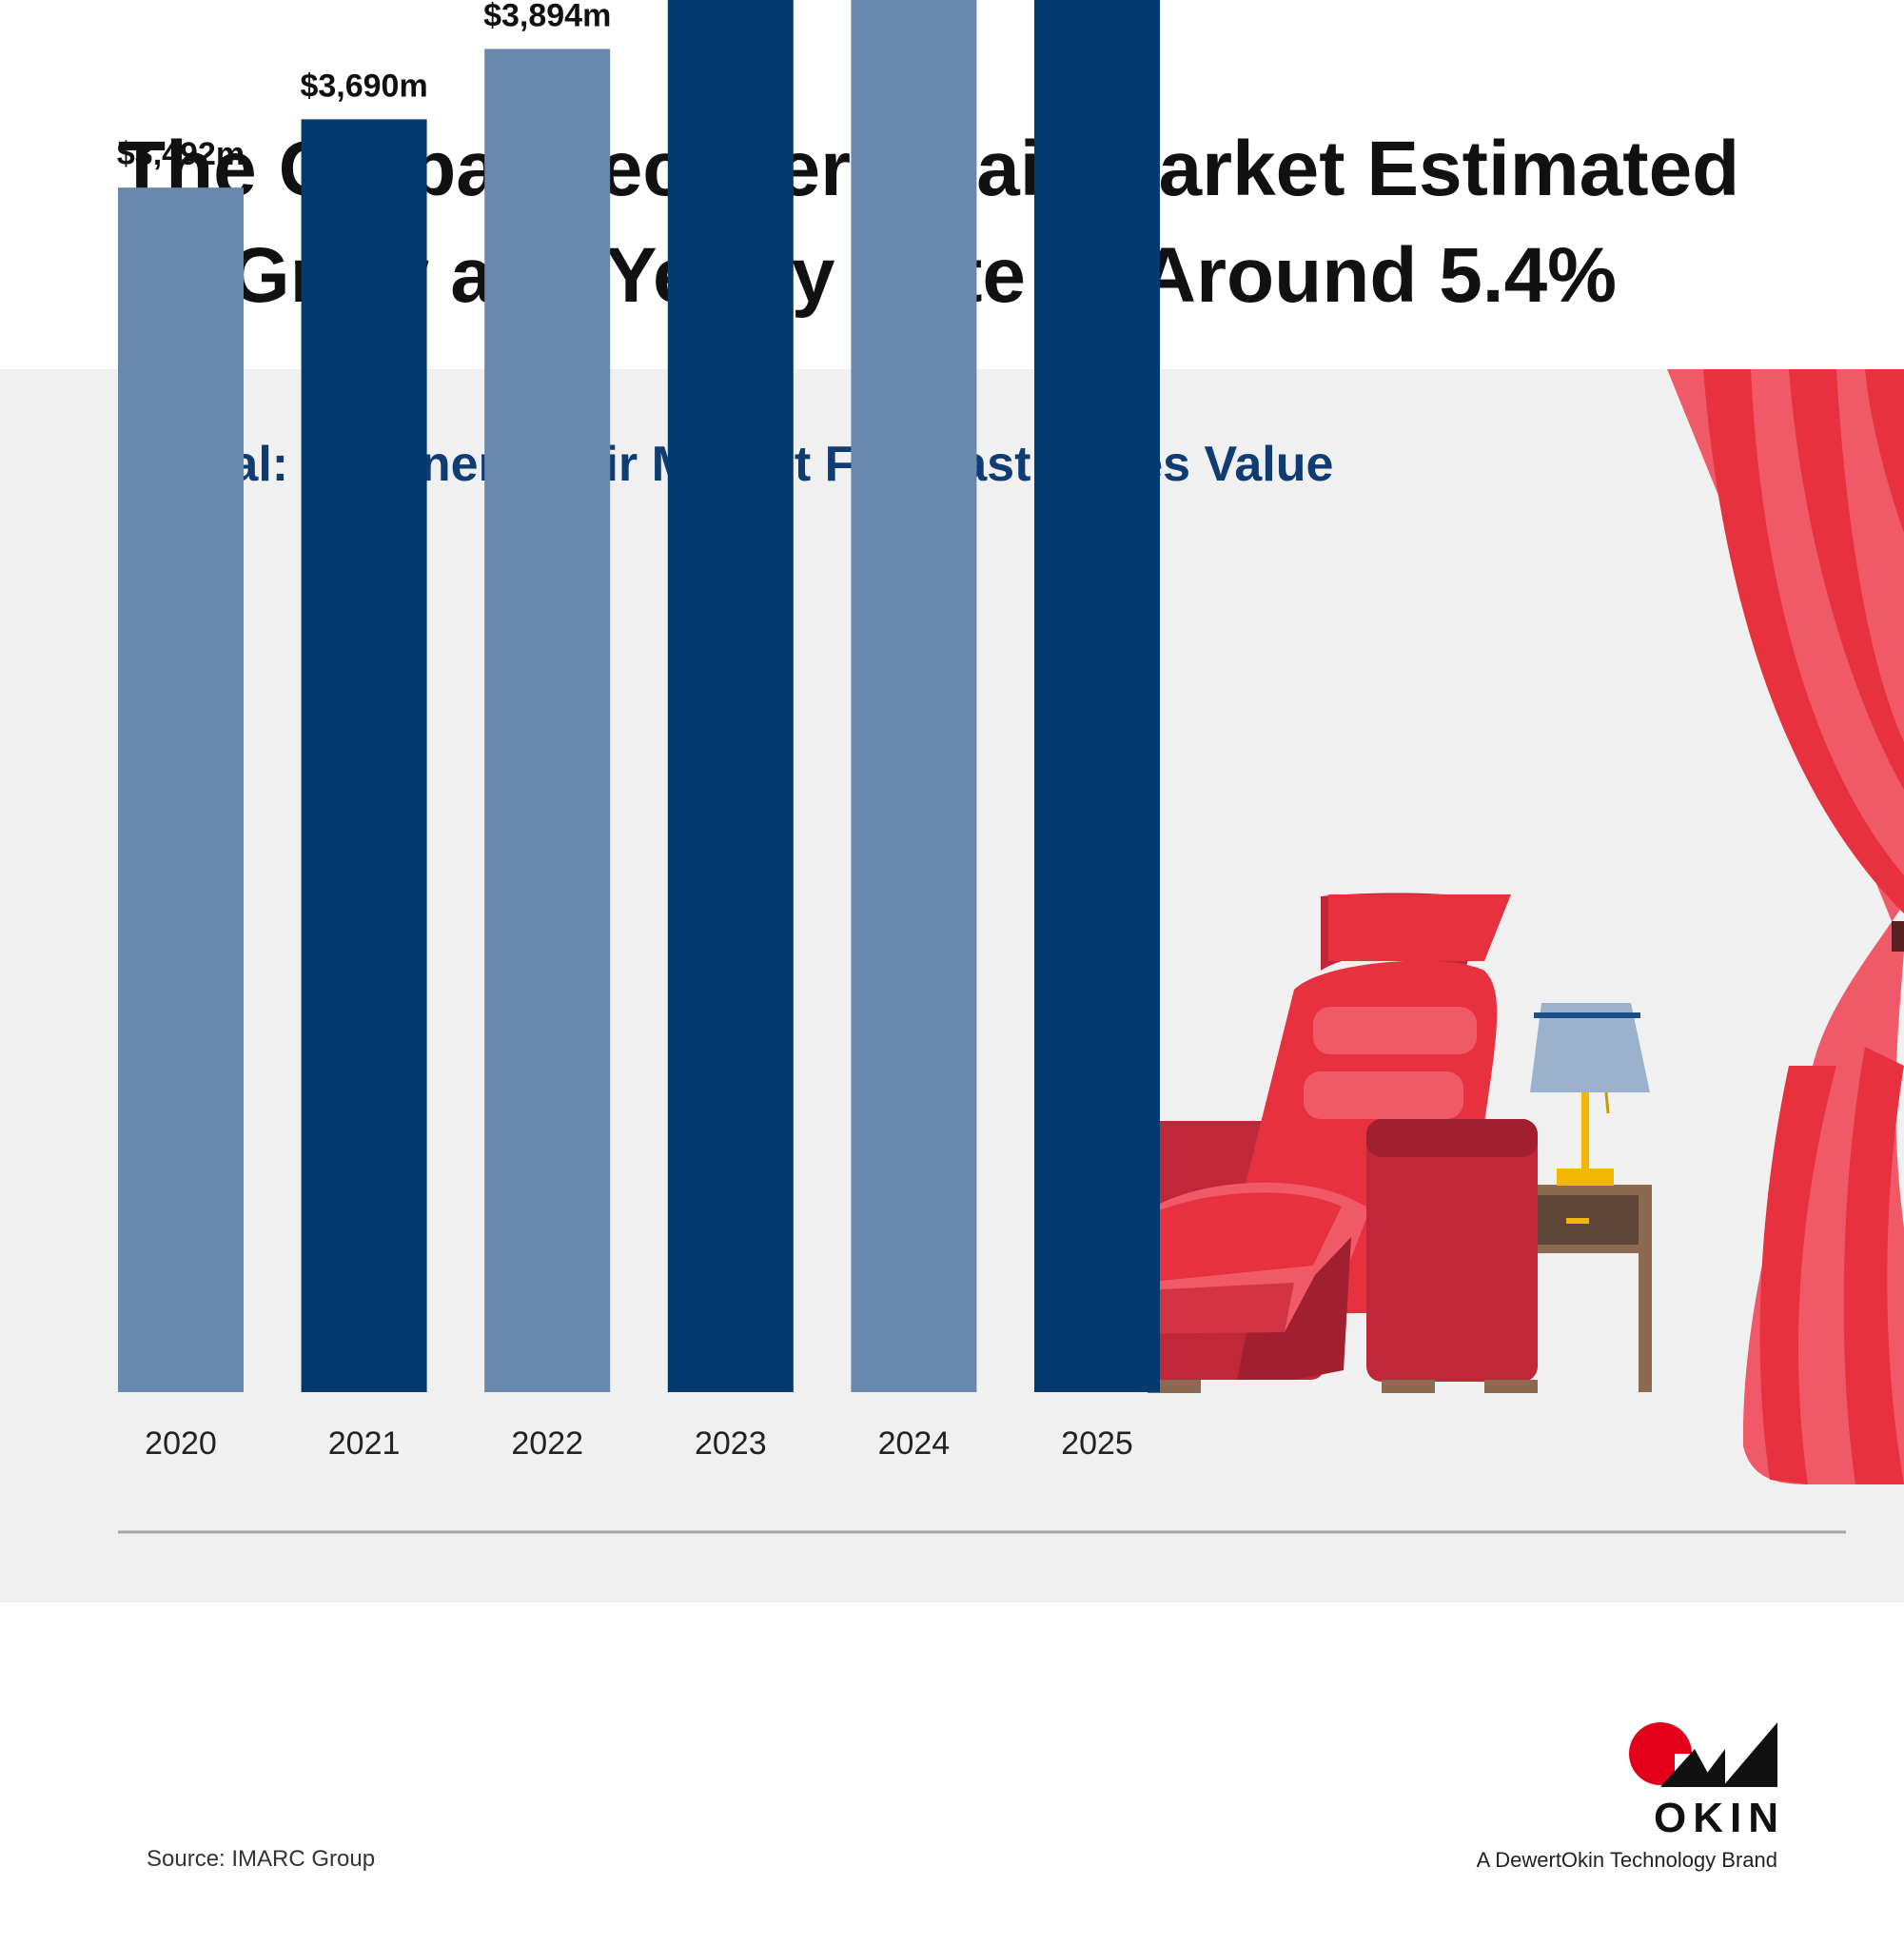 This screenshot has height=1945, width=1904. Describe the element at coordinates (731, 1444) in the screenshot. I see `x-tick-label-2023: 2023` at that location.